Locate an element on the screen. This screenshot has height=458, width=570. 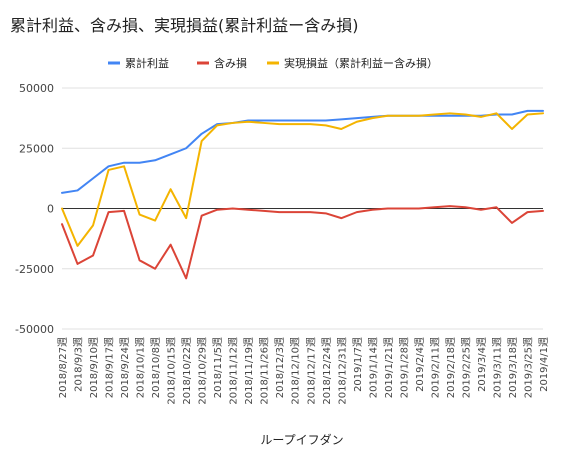
x-tick-label: 2018/10/8週 is located at coordinates (156, 367).